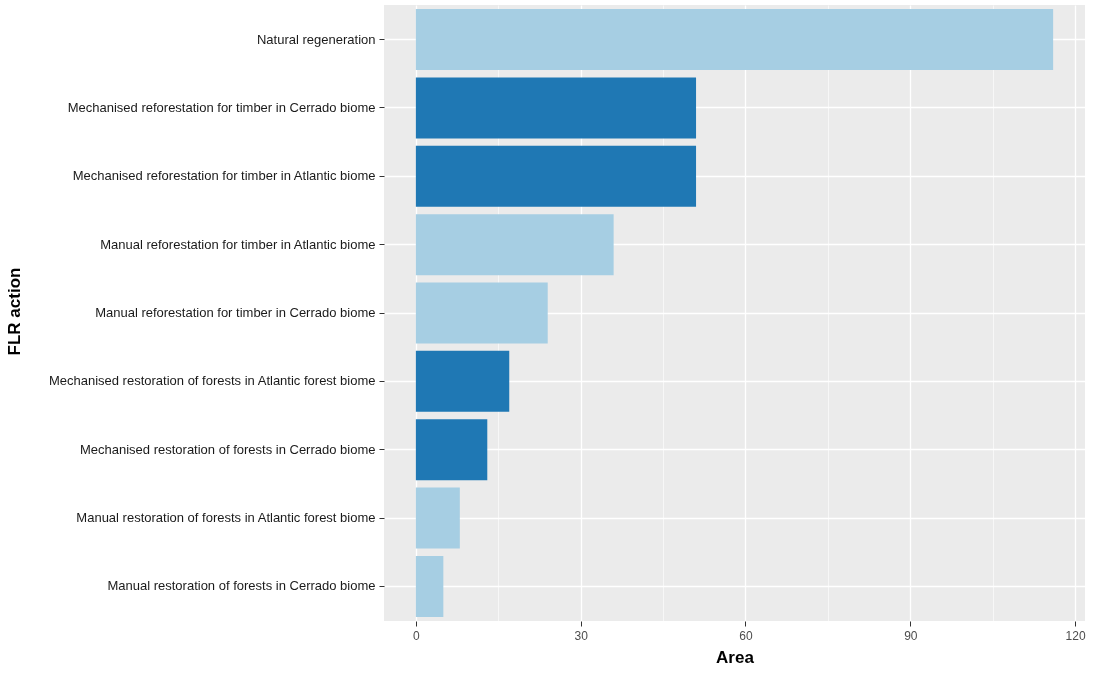 The image size is (1099, 677). I want to click on y-tick-label: Manual restoration of forests in Atlantic forest biome, so click(226, 518).